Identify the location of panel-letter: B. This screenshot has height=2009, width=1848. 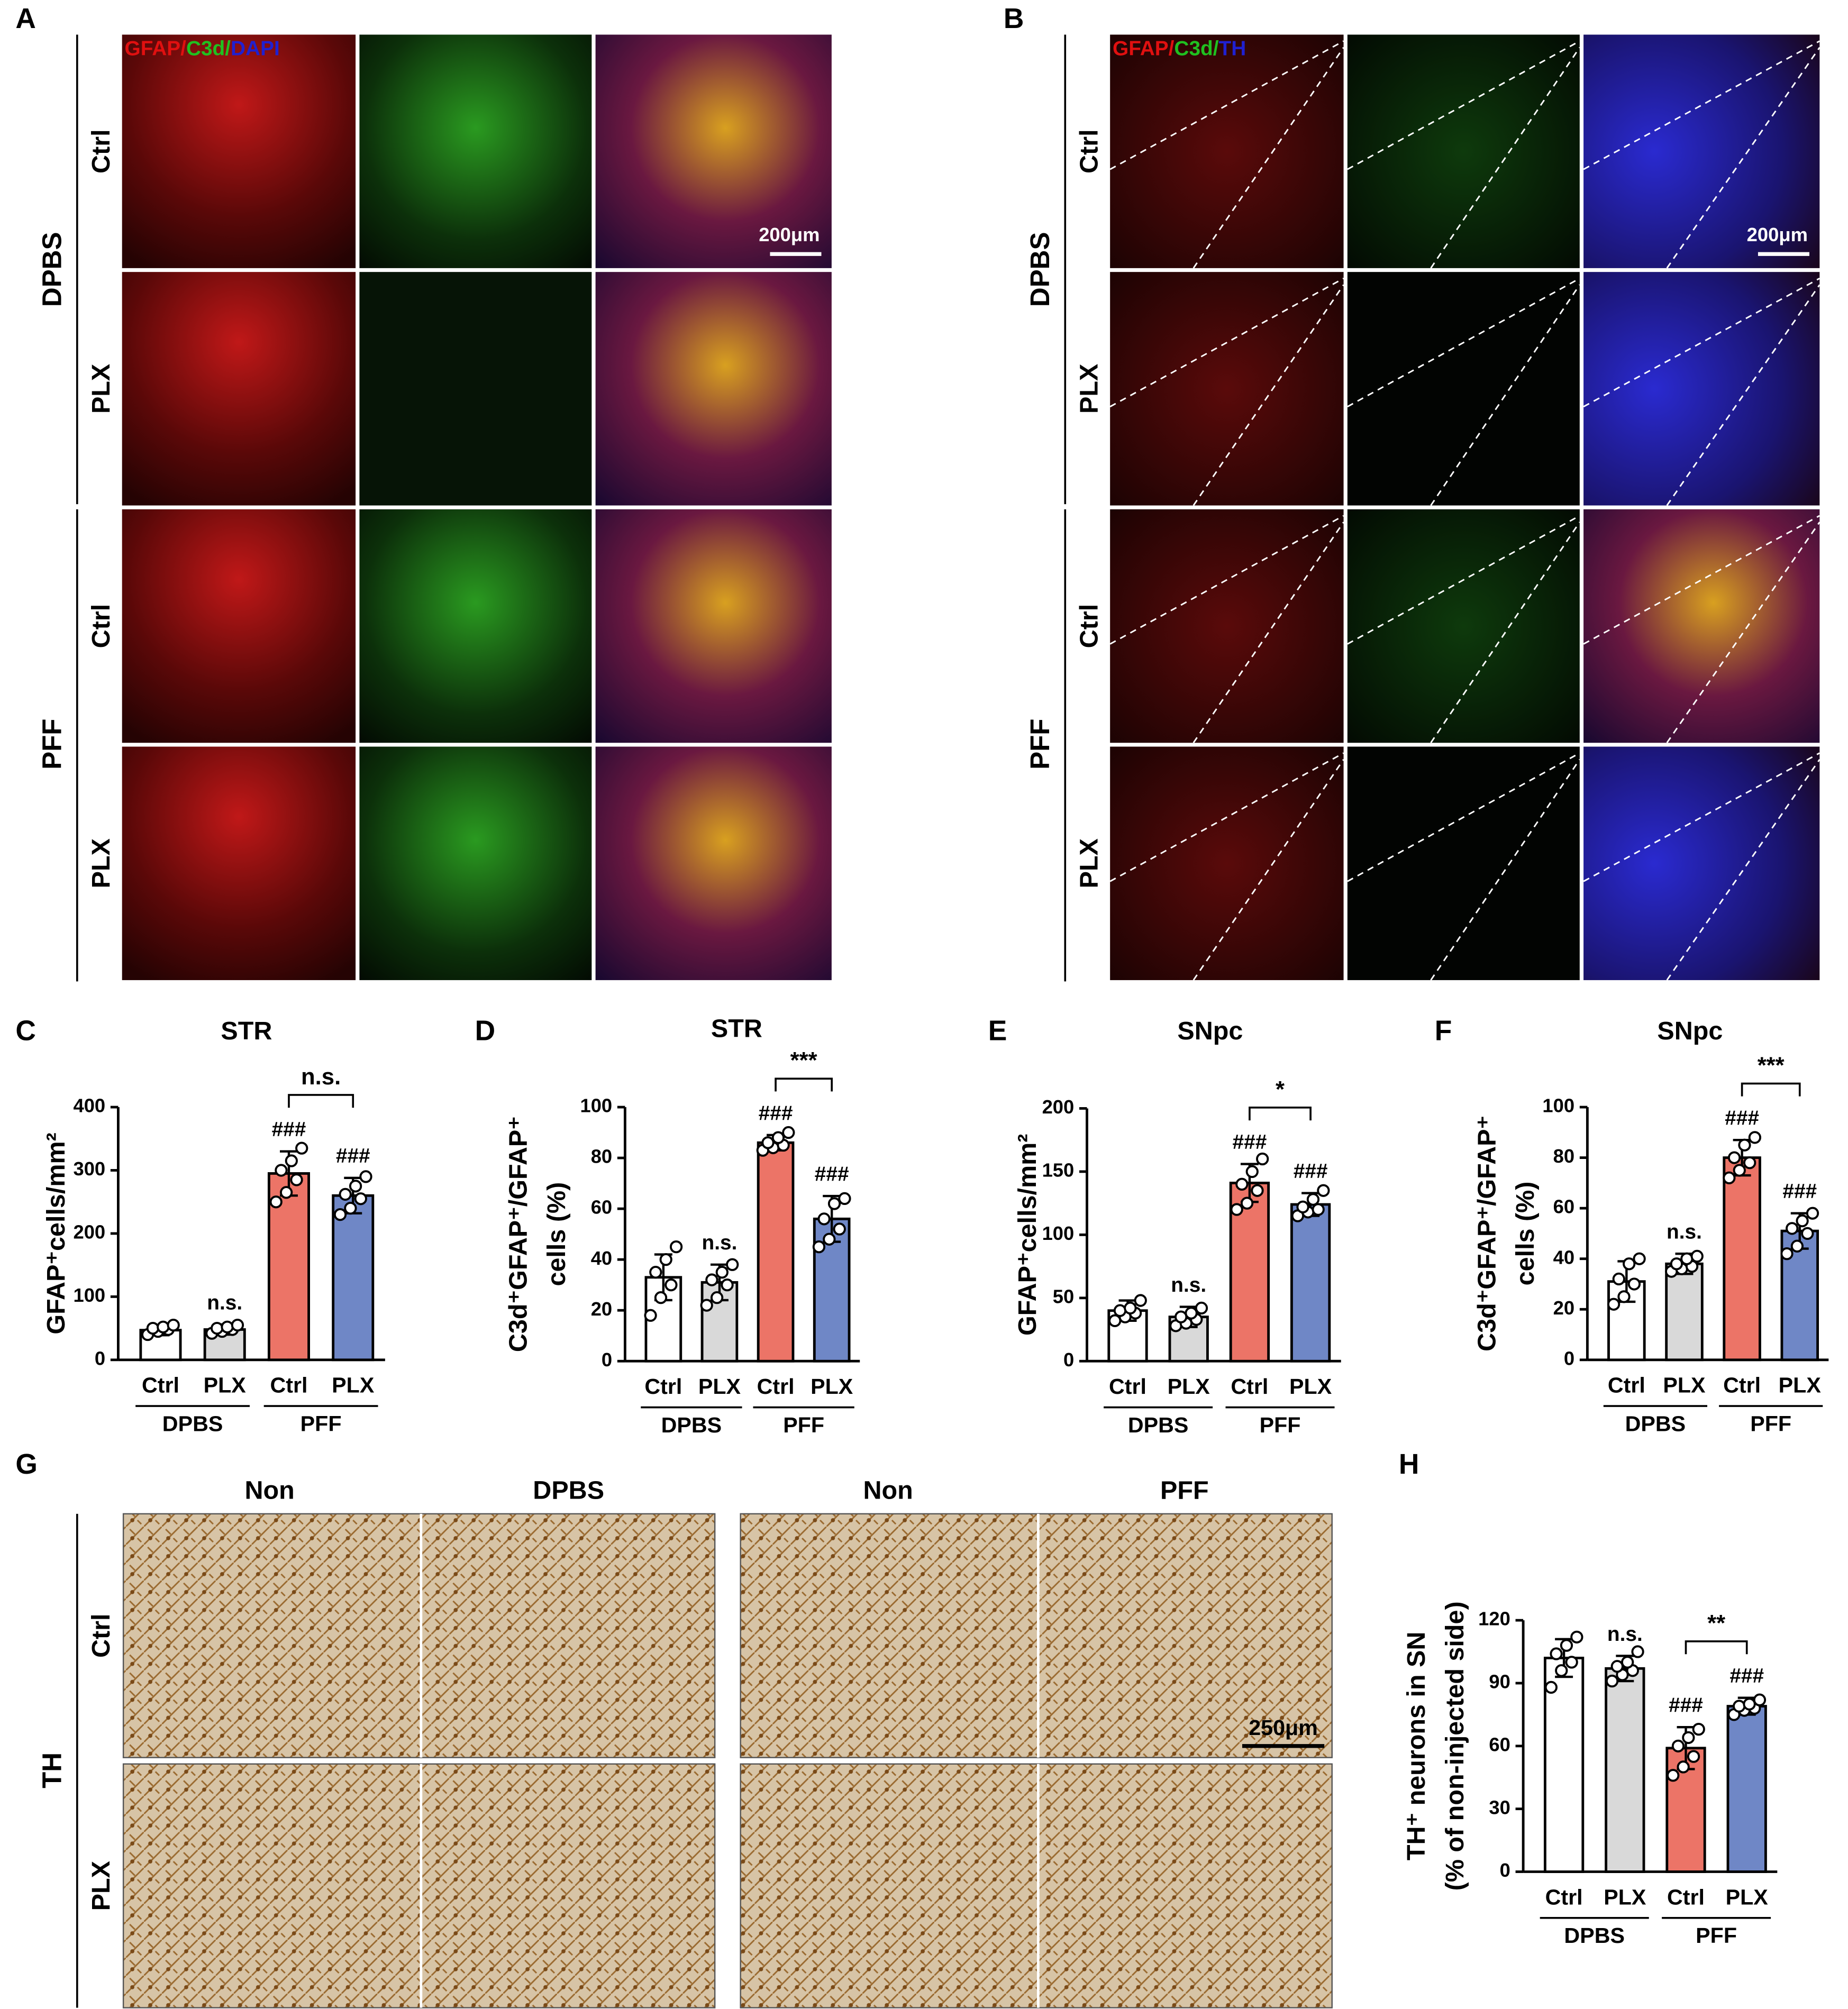
(1014, 19).